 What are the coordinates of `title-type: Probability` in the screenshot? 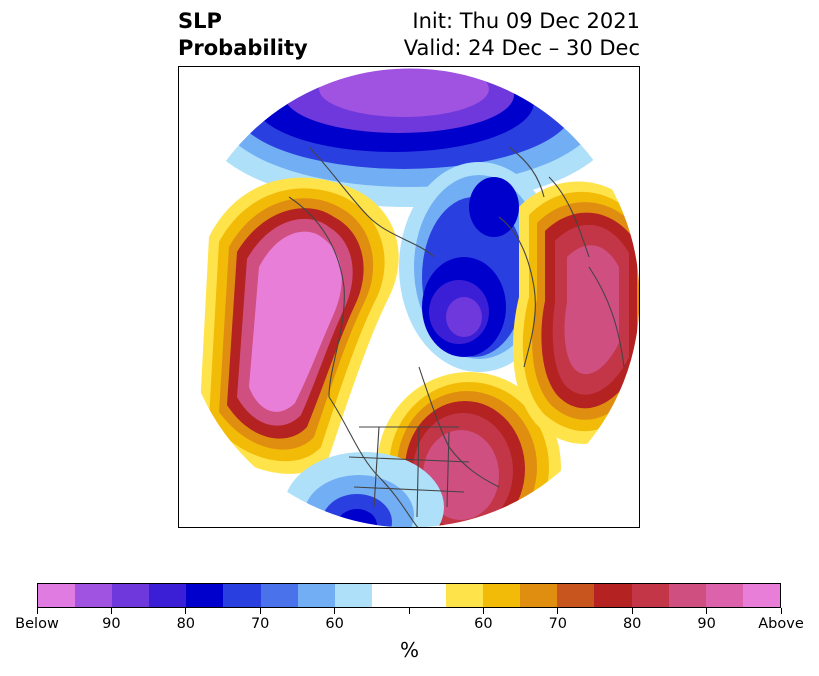 It's located at (243, 48).